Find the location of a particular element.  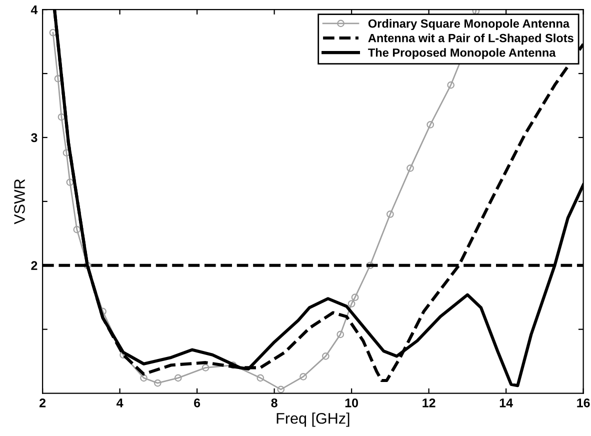

x-tick-label: 14 is located at coordinates (506, 403).